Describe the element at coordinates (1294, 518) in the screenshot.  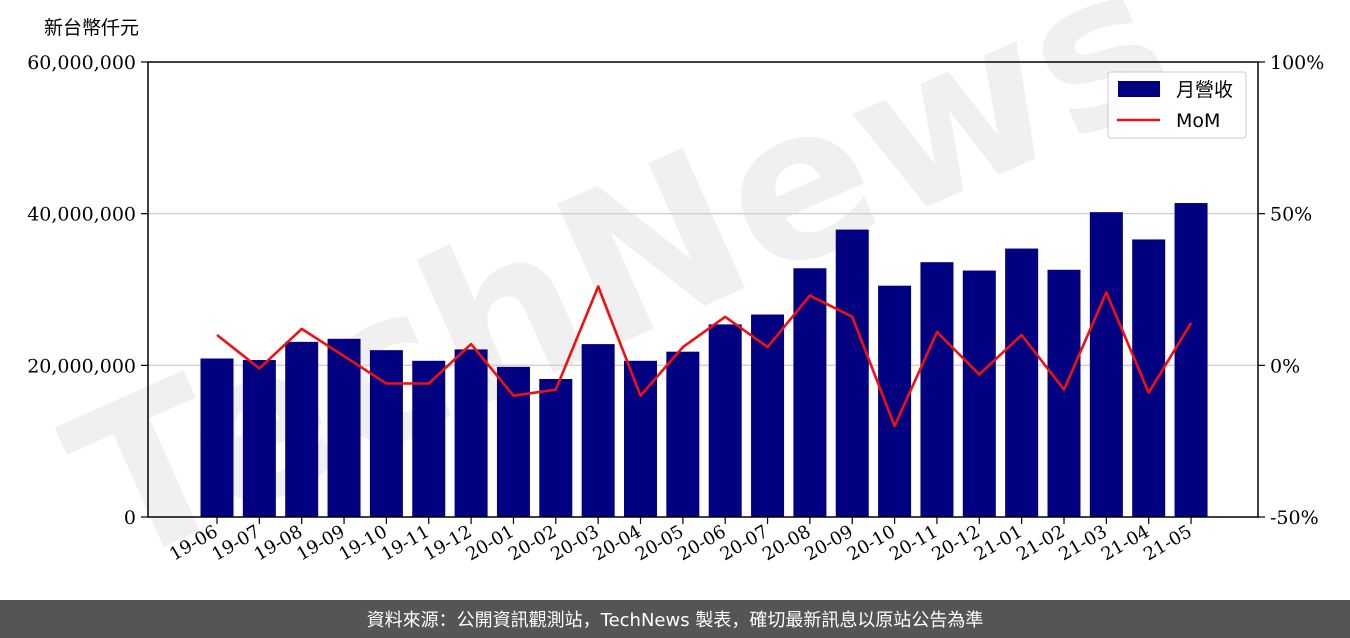
I see `y-right-tick-label: -50%` at that location.